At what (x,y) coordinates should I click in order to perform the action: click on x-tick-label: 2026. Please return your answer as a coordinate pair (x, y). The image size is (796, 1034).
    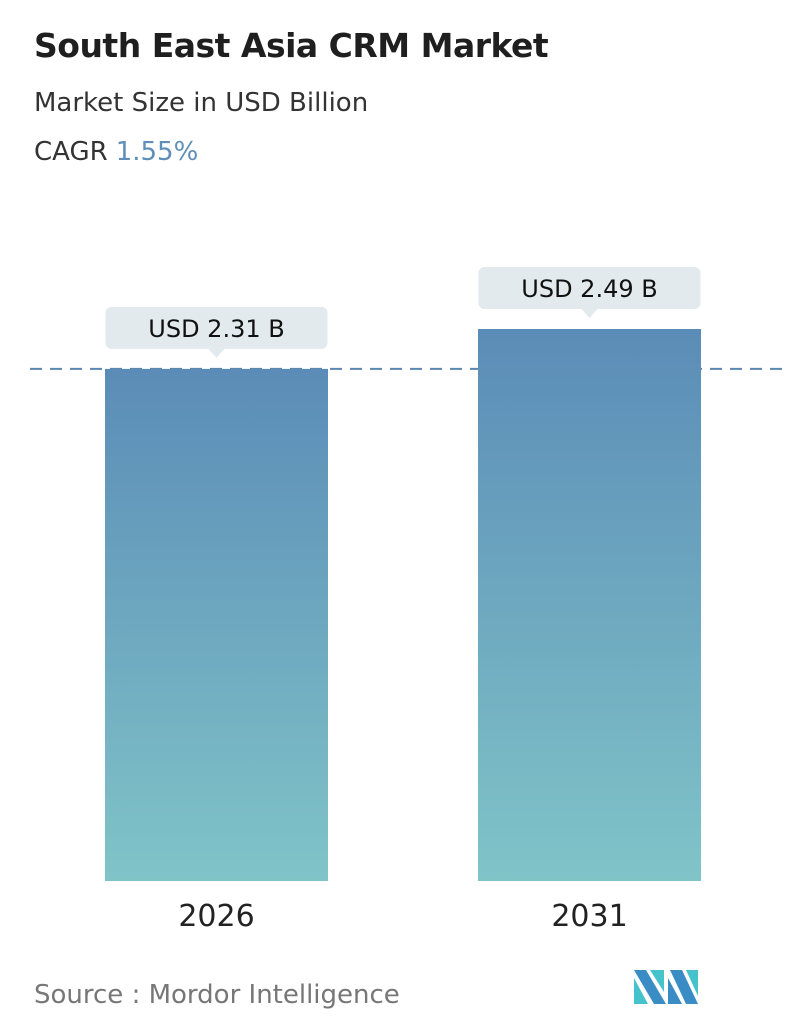
    Looking at the image, I should click on (216, 916).